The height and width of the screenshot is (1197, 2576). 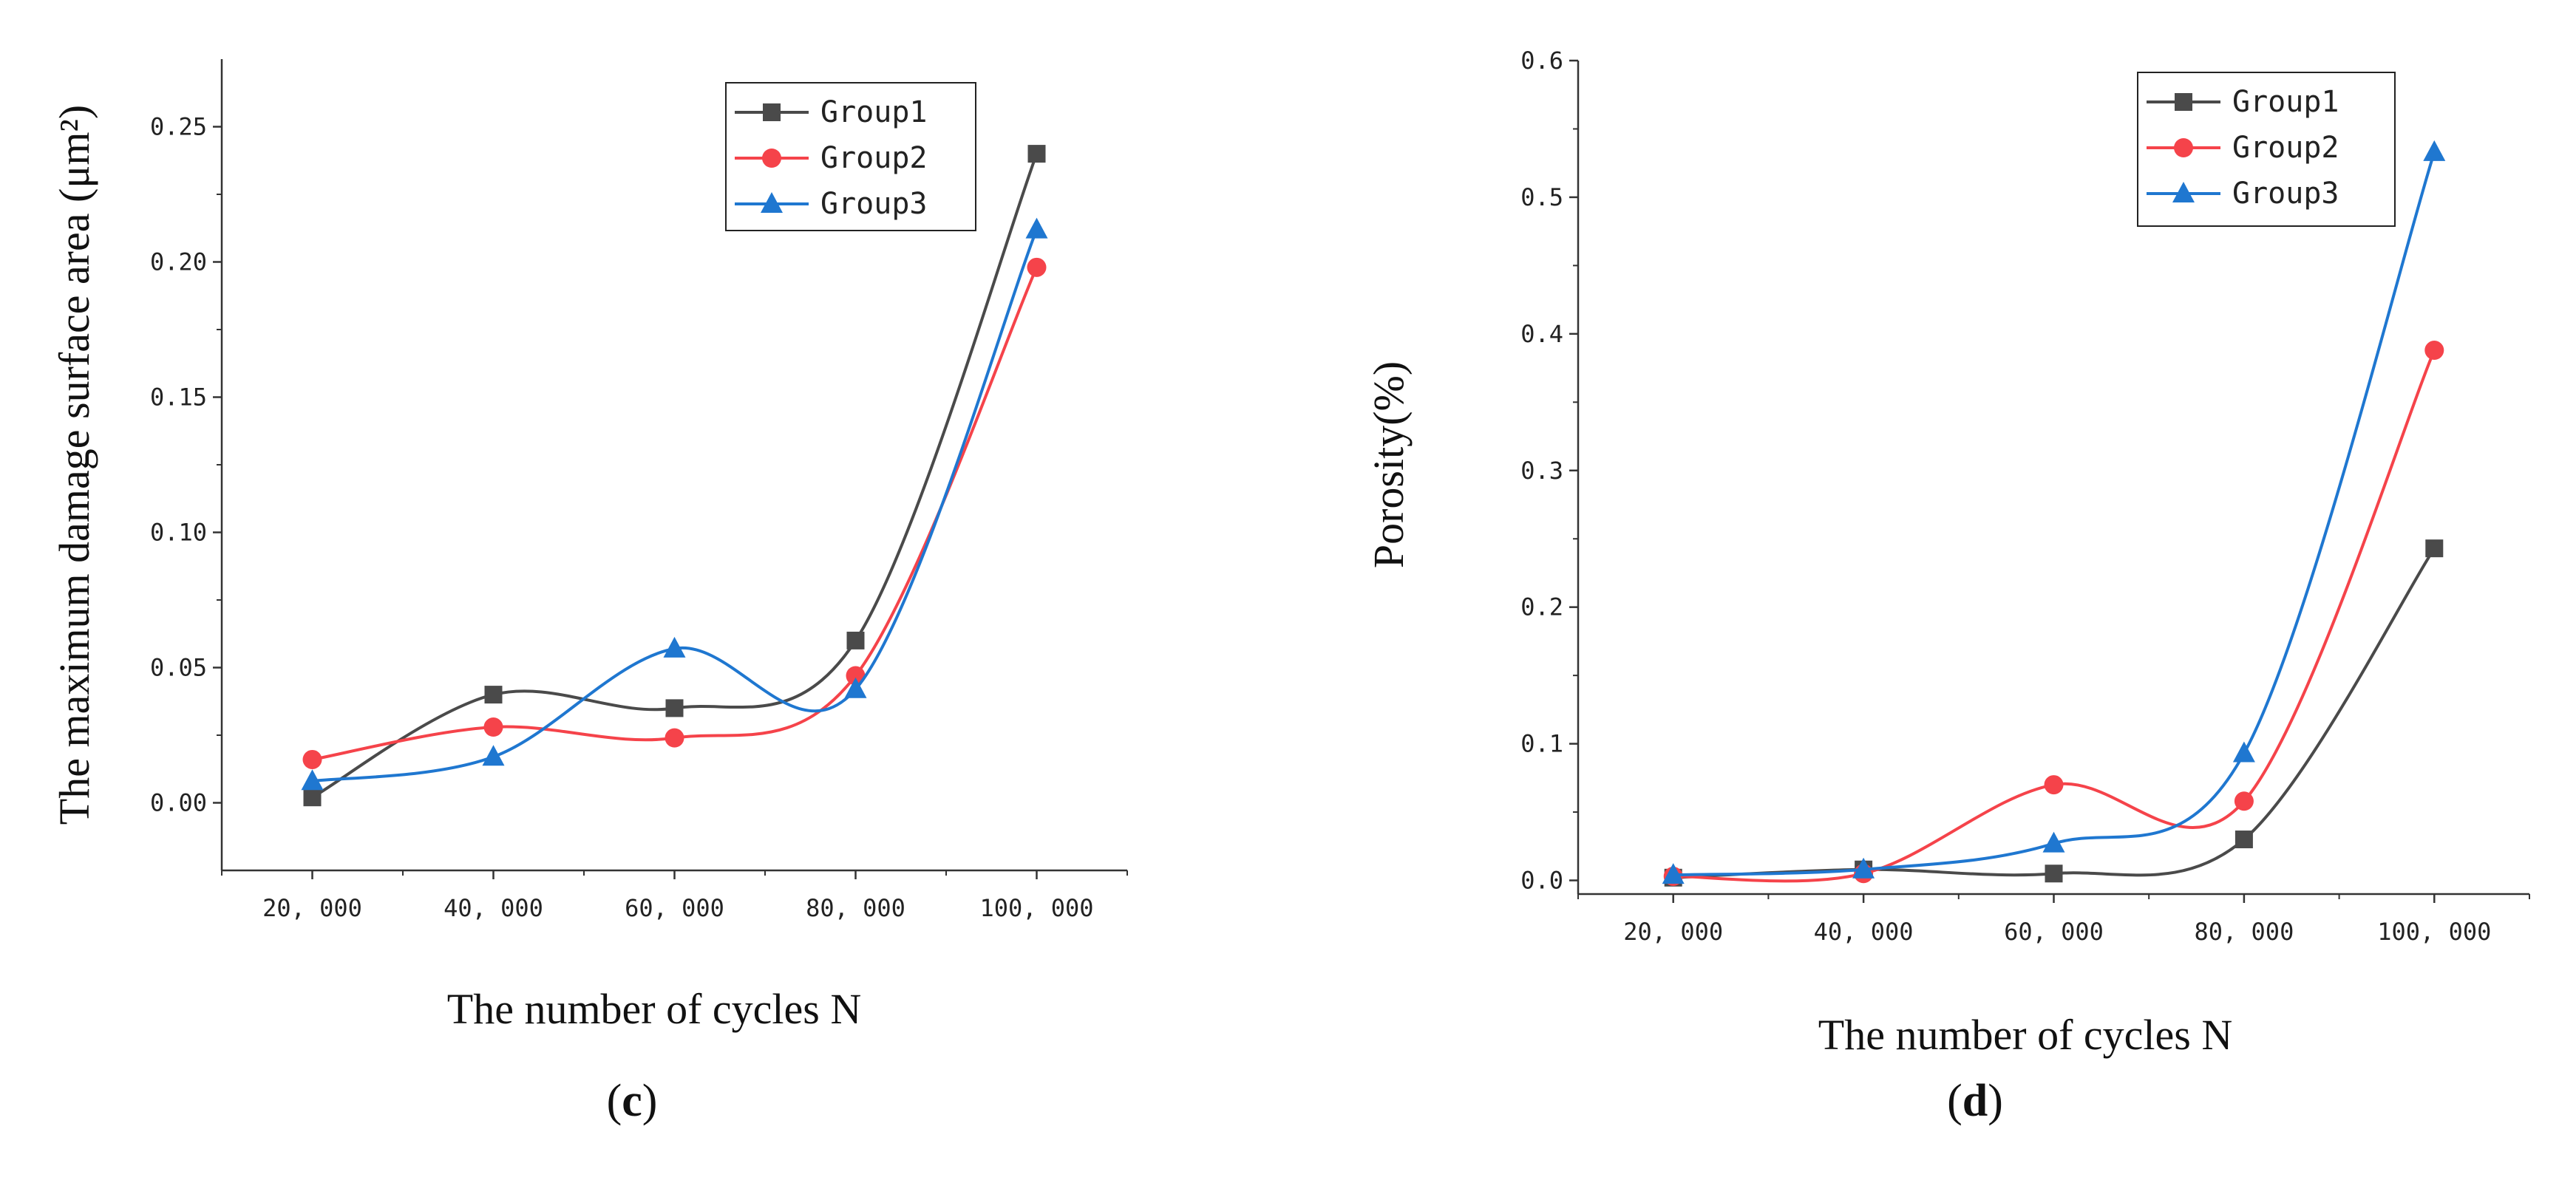 I want to click on y-tick-label: 0.1, so click(x=1541, y=744).